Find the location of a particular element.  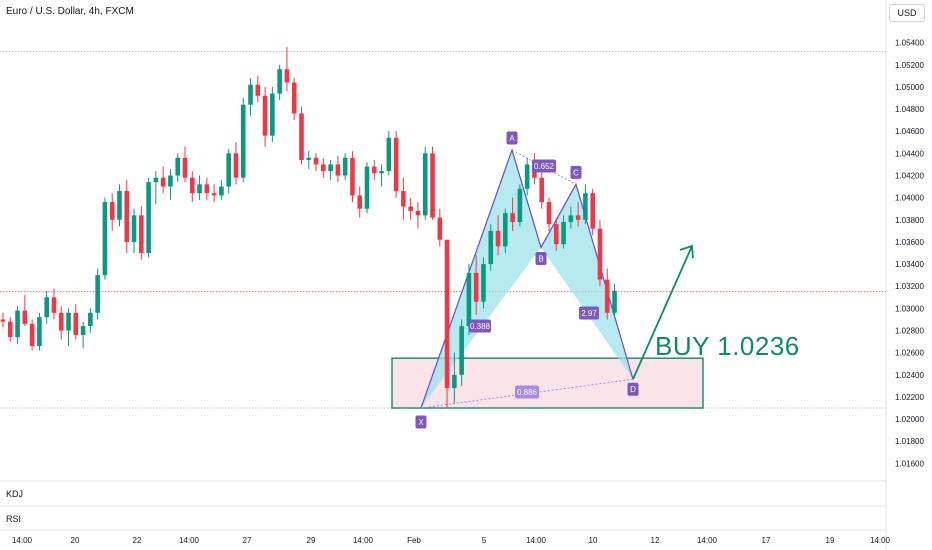

y-tick-label: 1.03600 is located at coordinates (909, 242).